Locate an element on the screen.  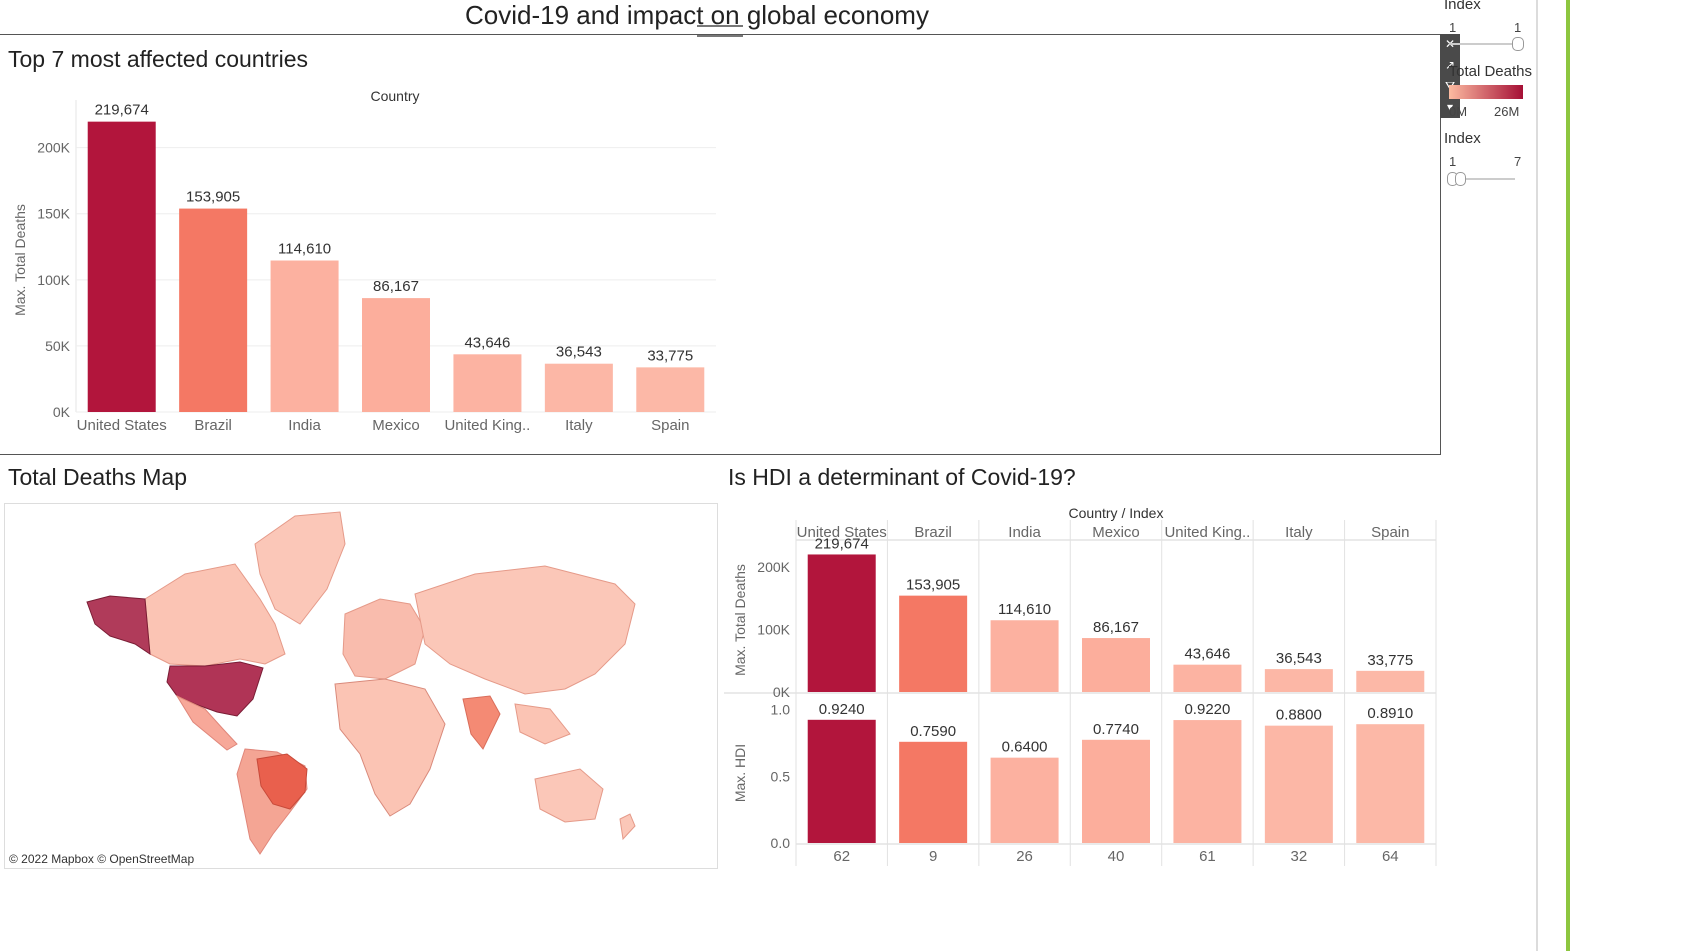
bar-value-label: 0.6400 is located at coordinates (1025, 747).